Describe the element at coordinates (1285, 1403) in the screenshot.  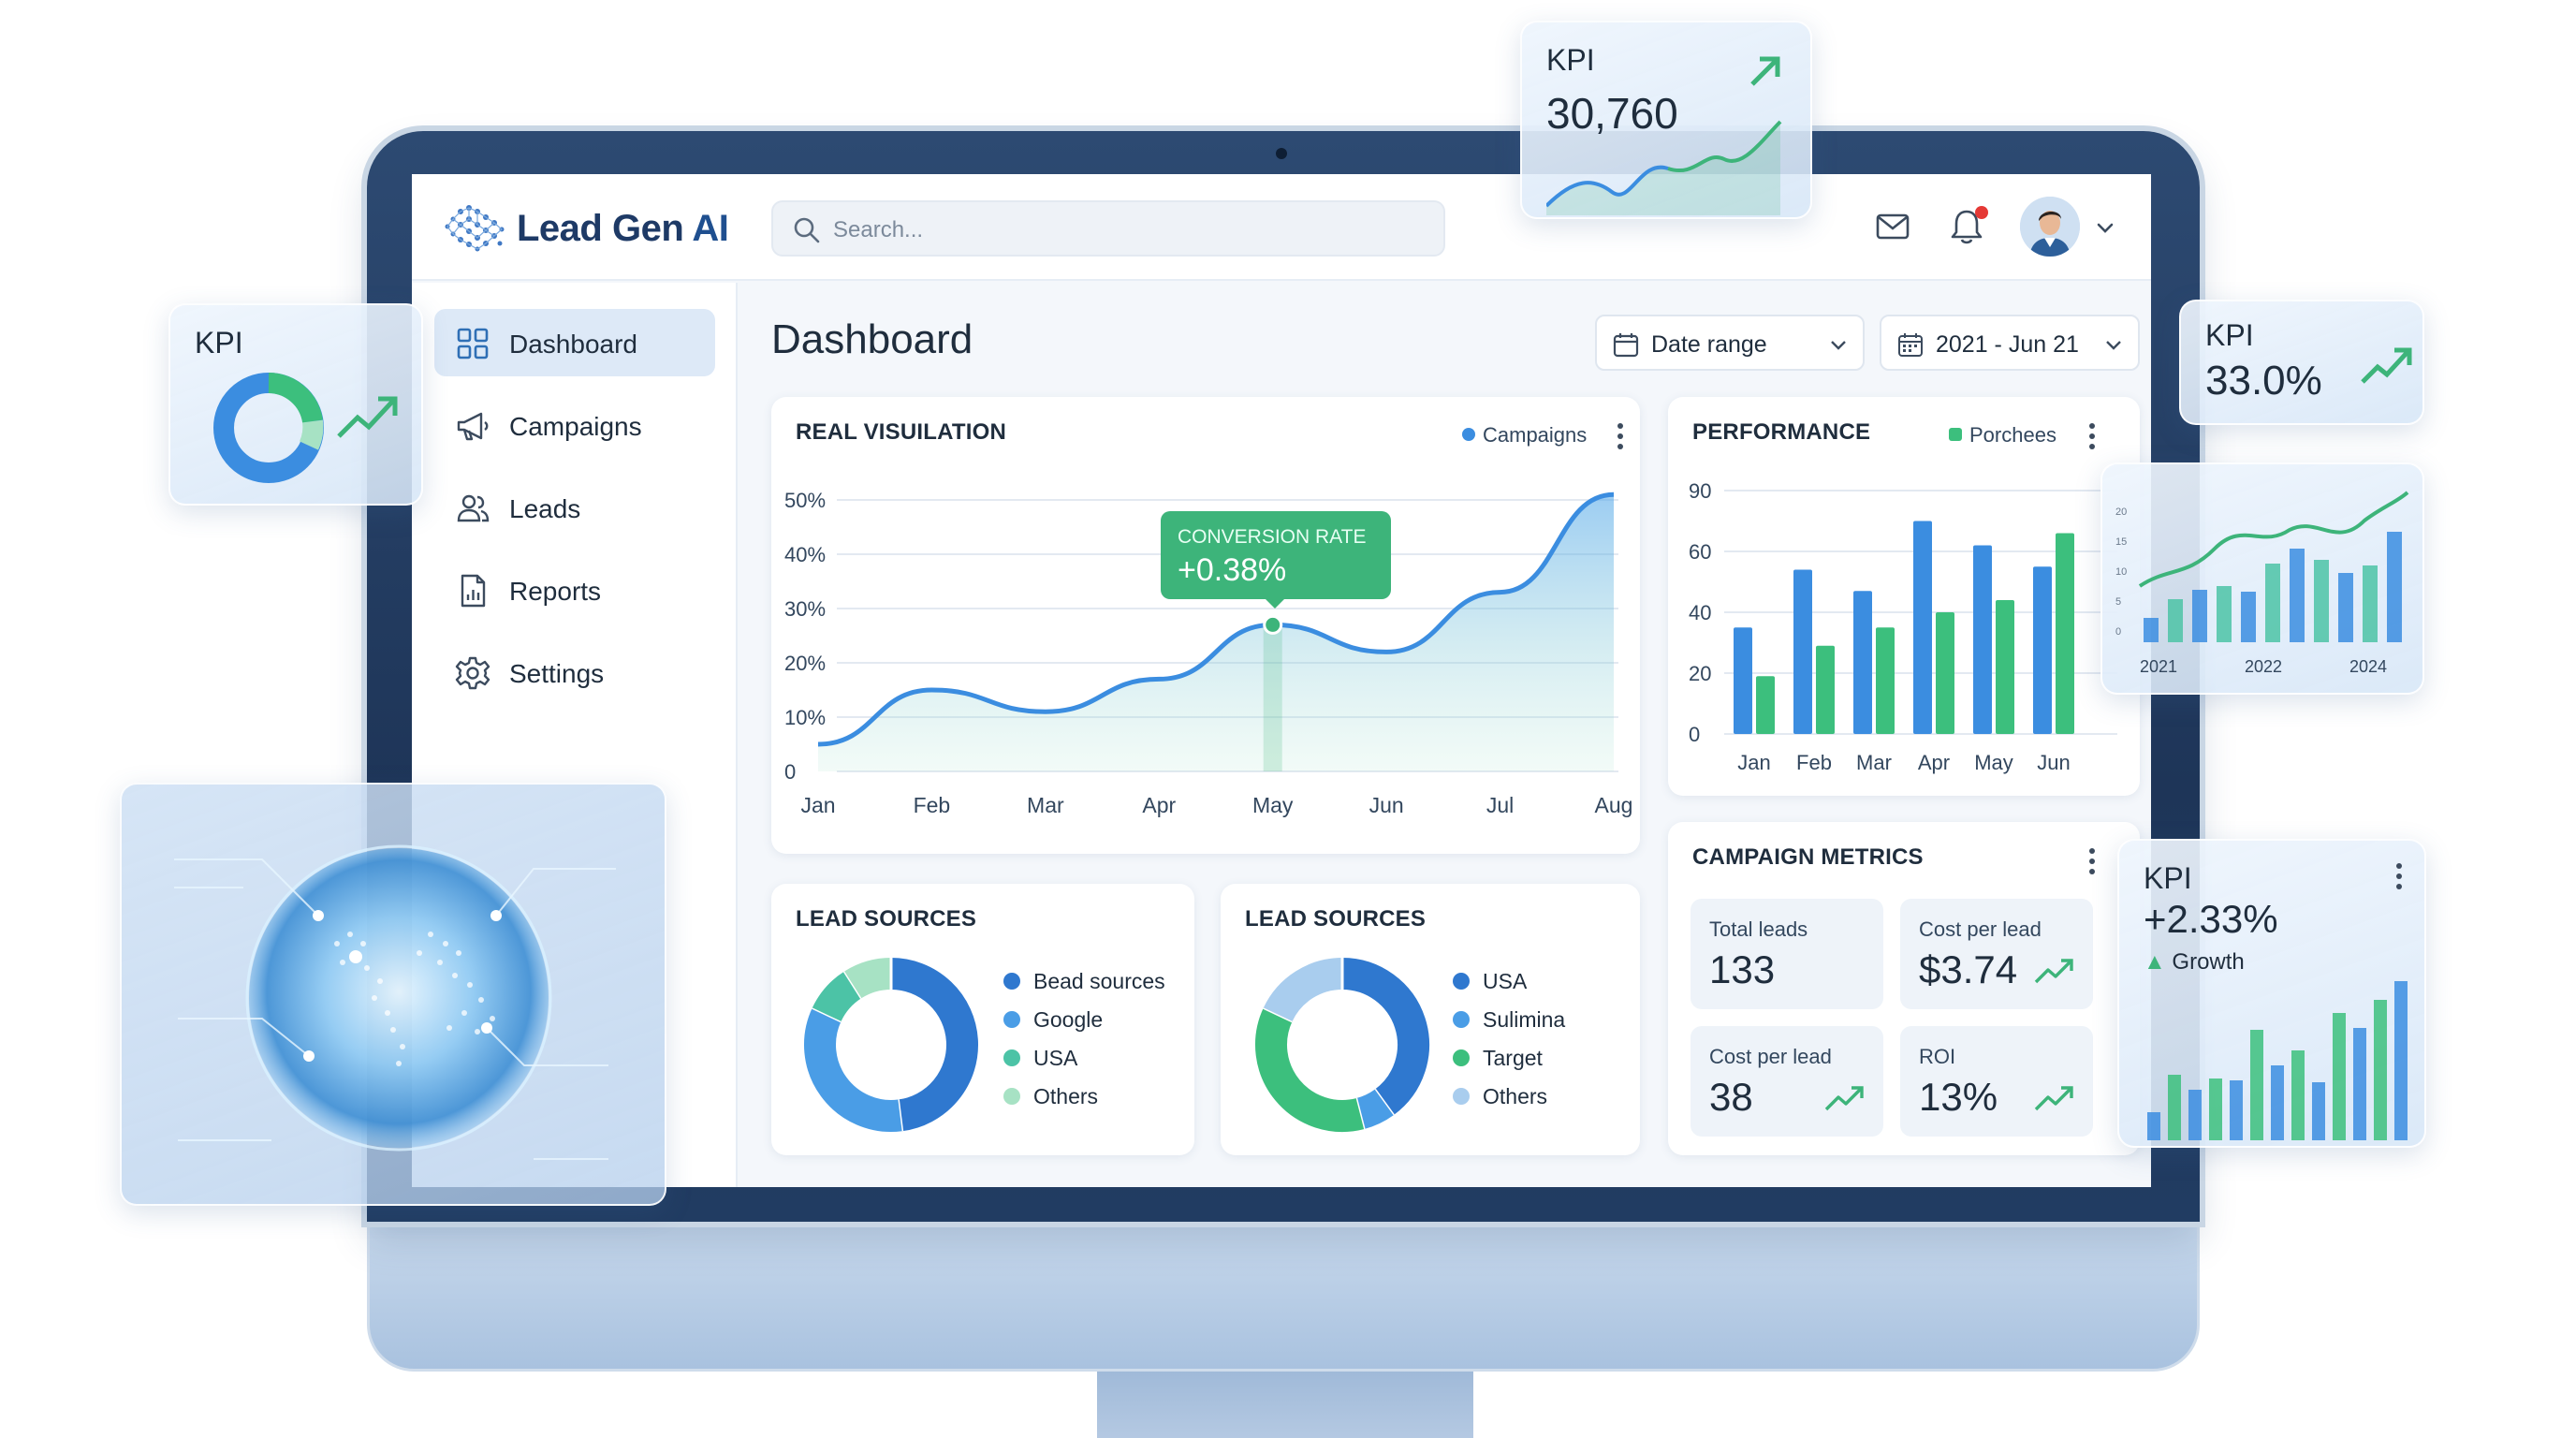
I see `monitor-stand` at that location.